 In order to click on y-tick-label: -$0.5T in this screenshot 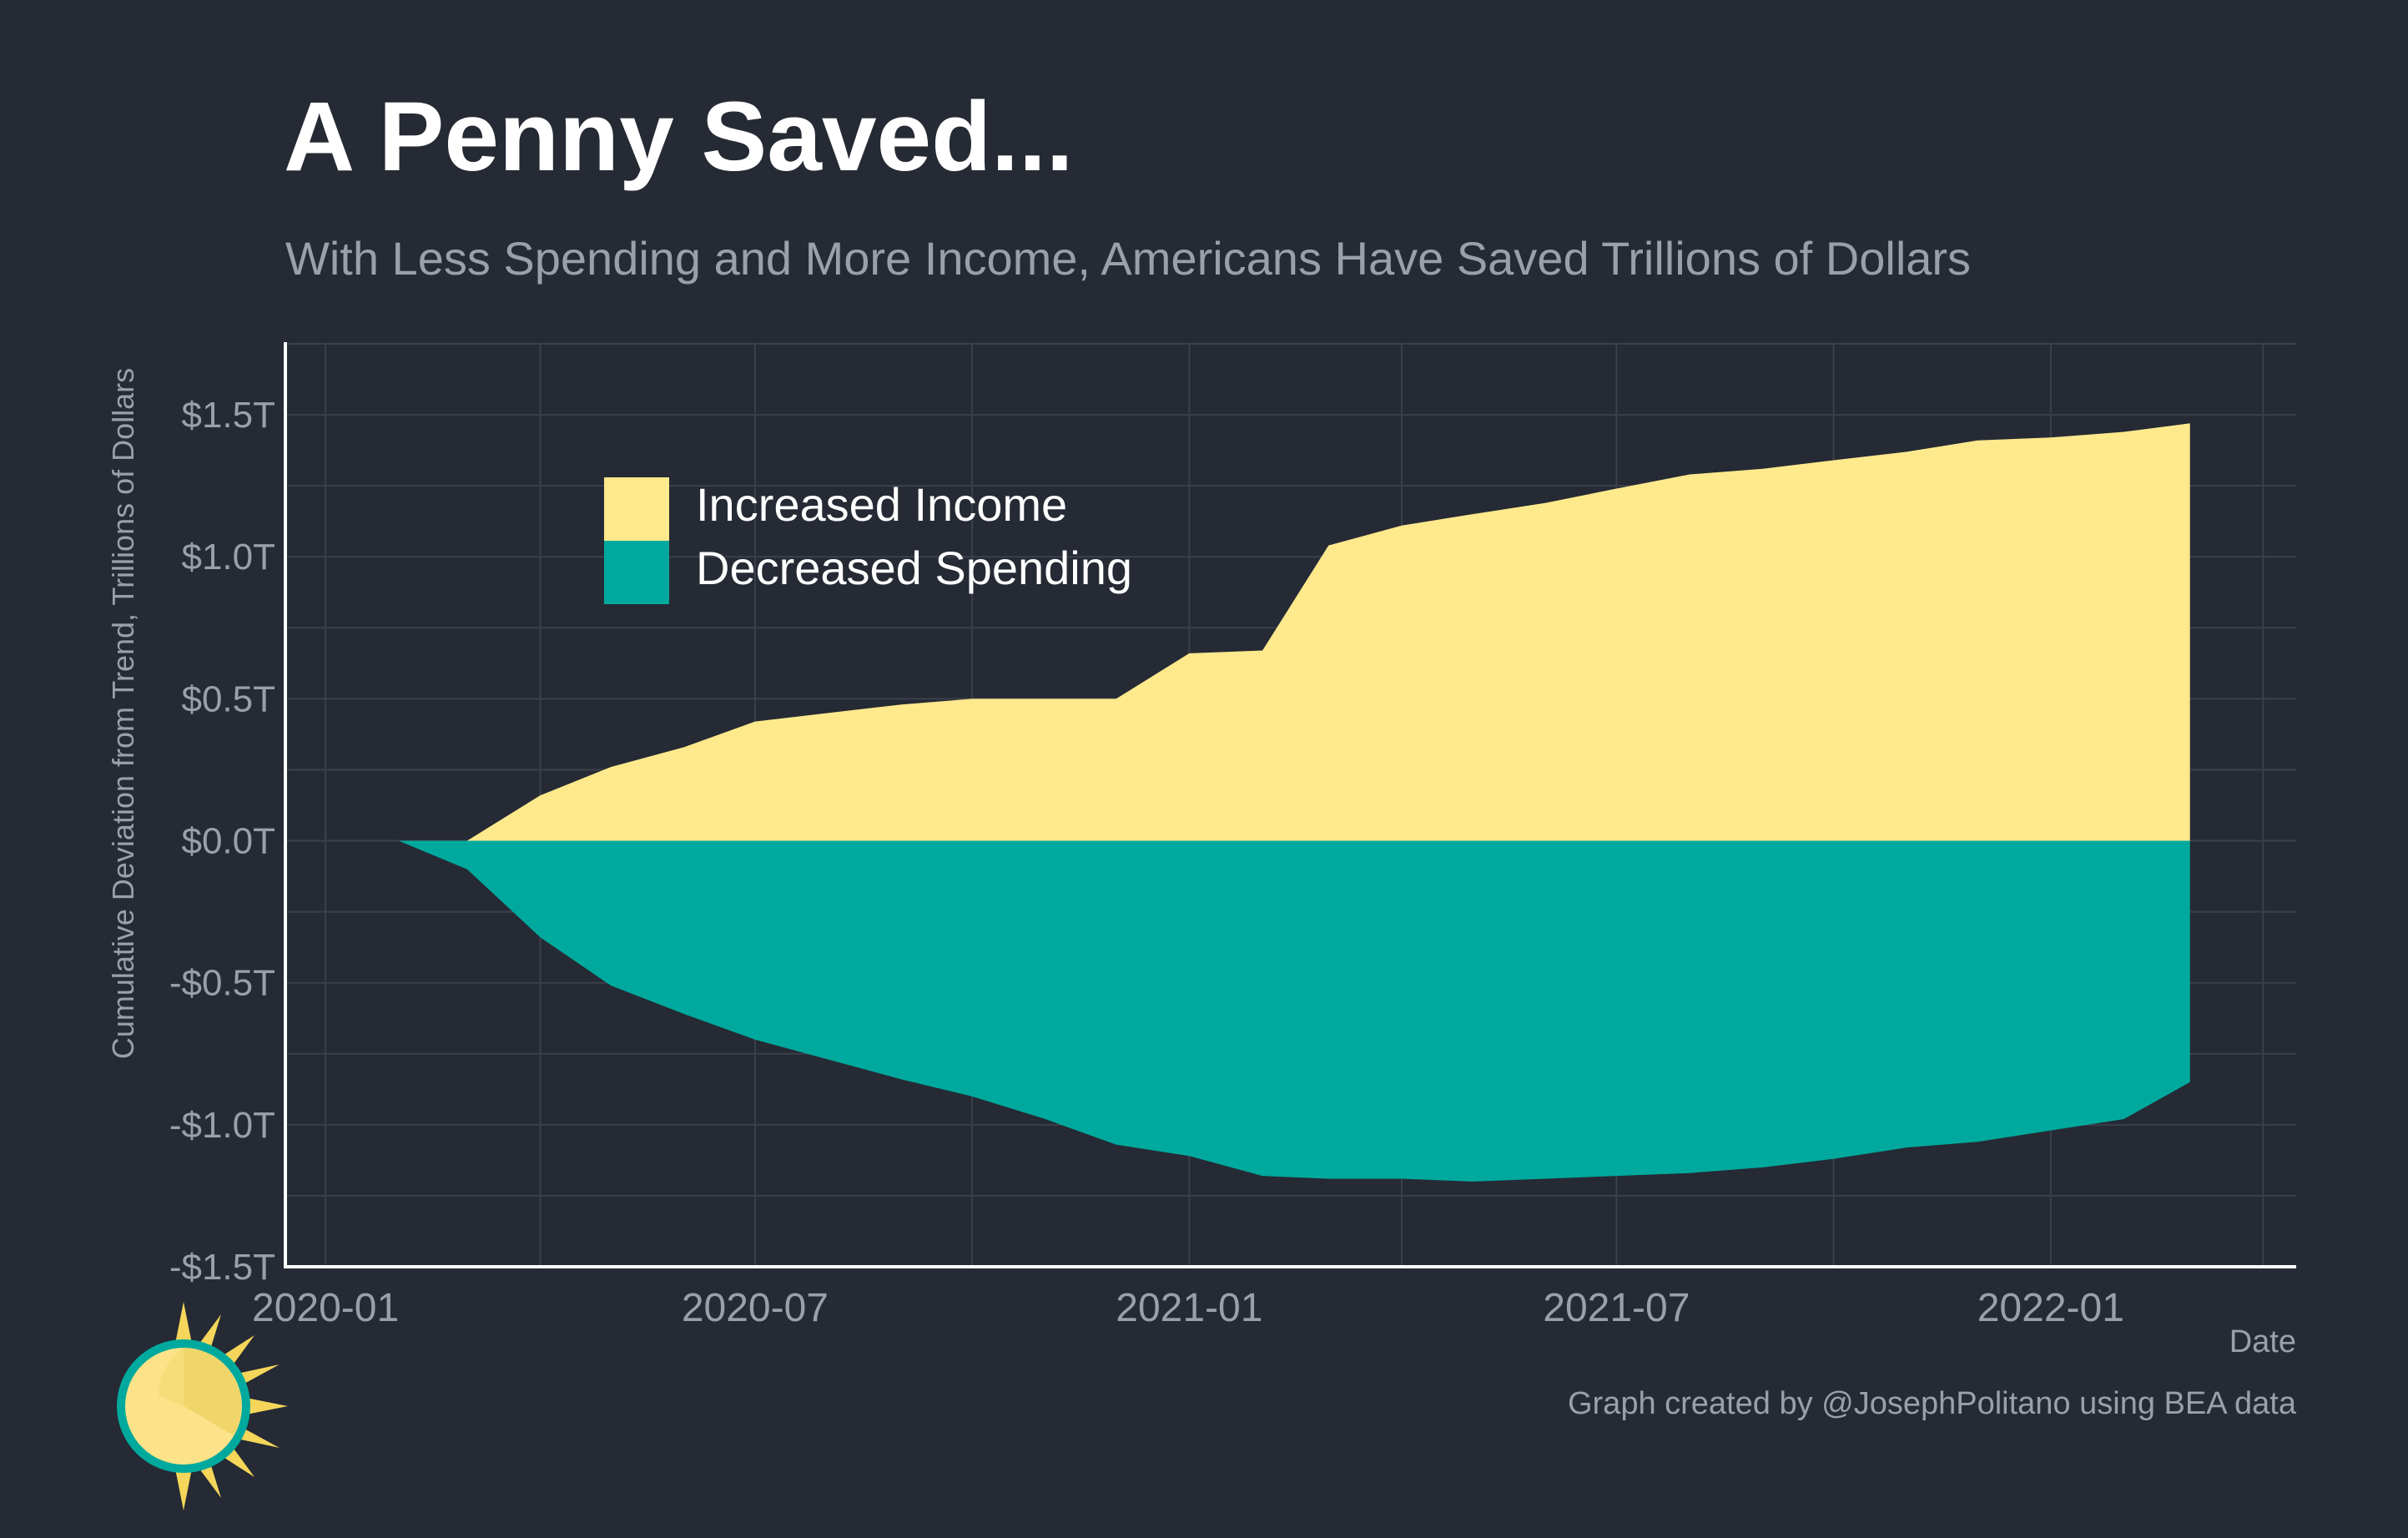, I will do `click(222, 983)`.